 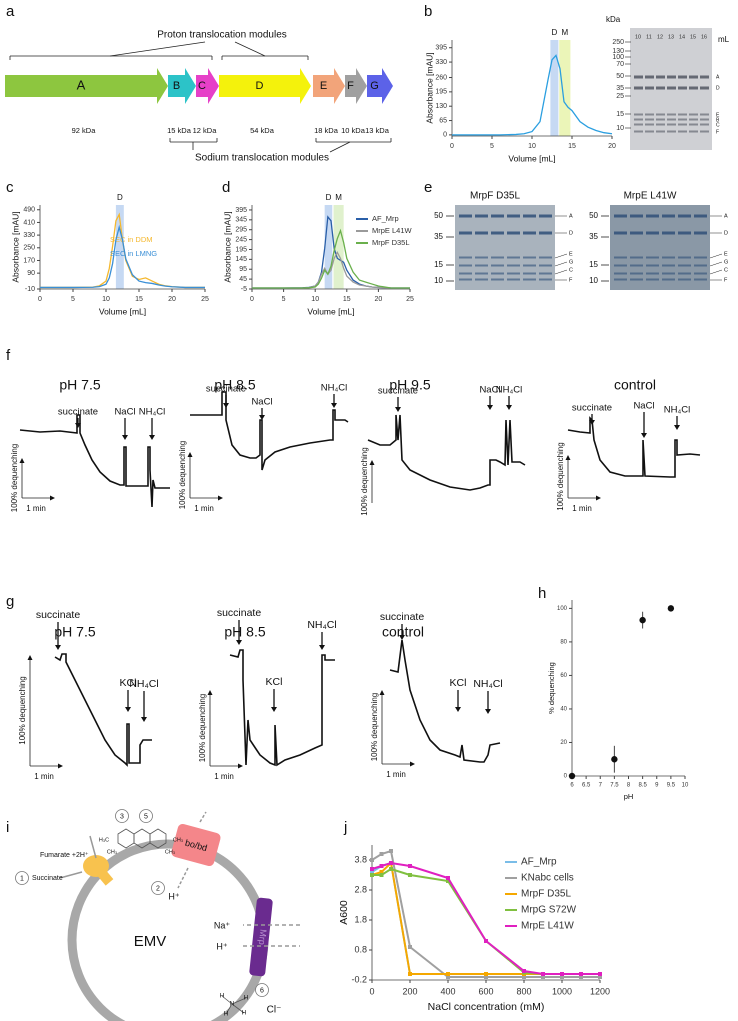 What do you see at coordinates (262, 158) in the screenshot?
I see `module-label: Sodium translocation modules` at bounding box center [262, 158].